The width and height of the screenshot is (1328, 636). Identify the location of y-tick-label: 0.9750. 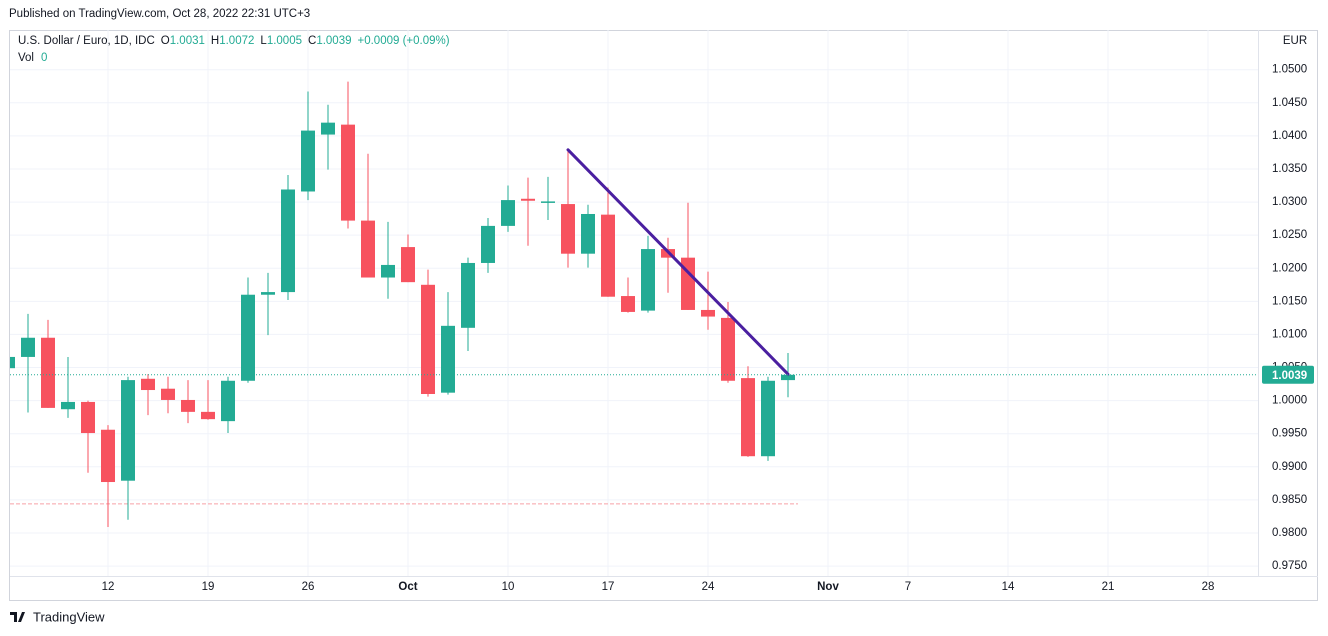
(1289, 566).